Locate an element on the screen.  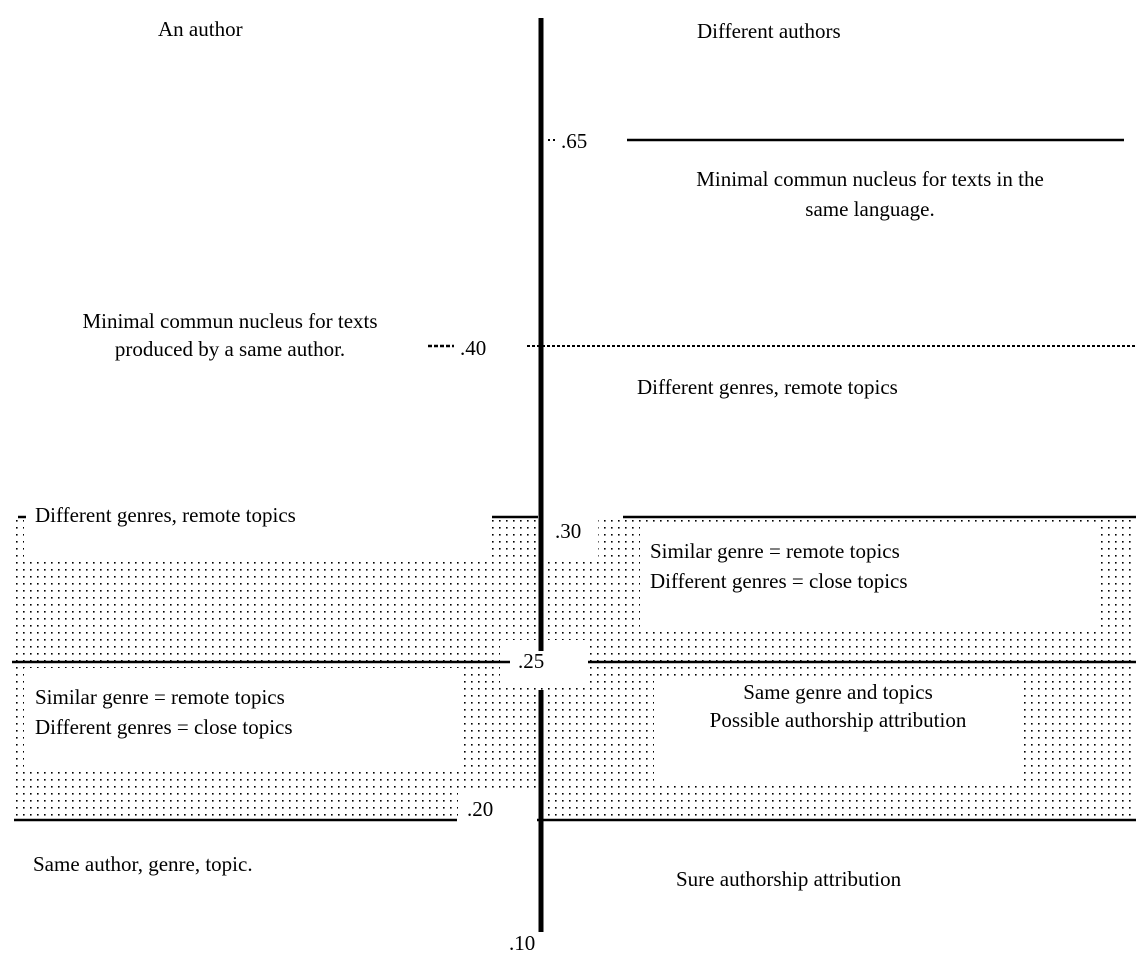
header-left: An author is located at coordinates (200, 29).